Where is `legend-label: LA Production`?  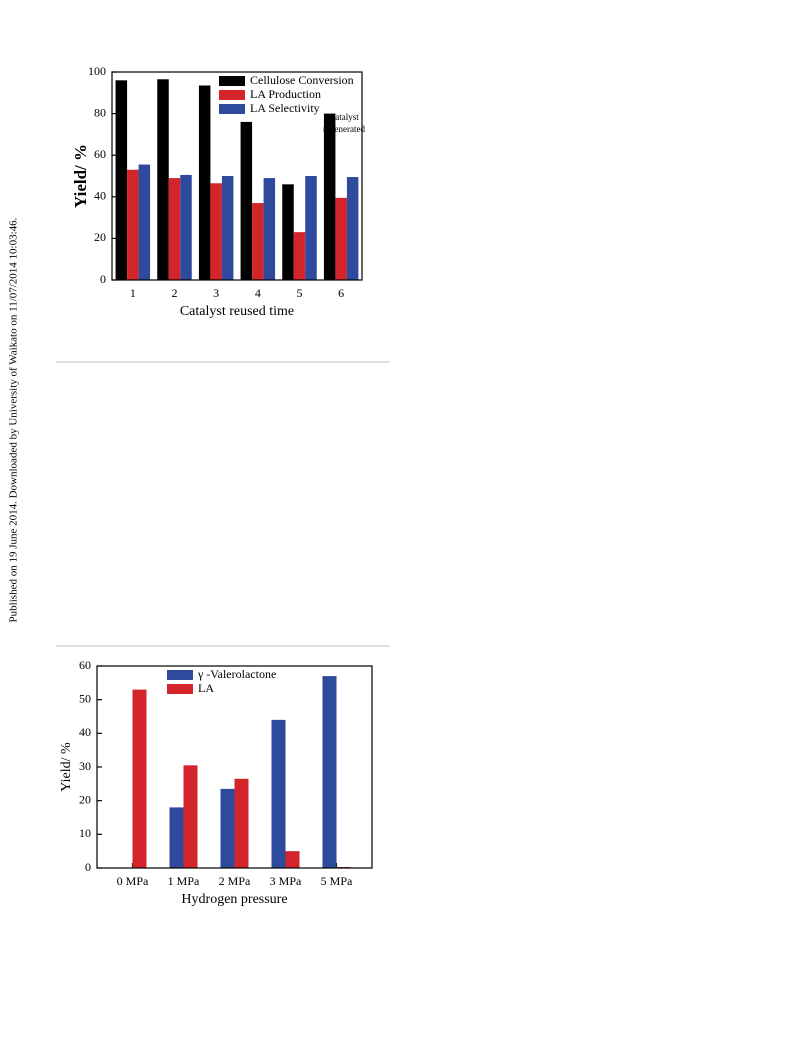 legend-label: LA Production is located at coordinates (285, 94).